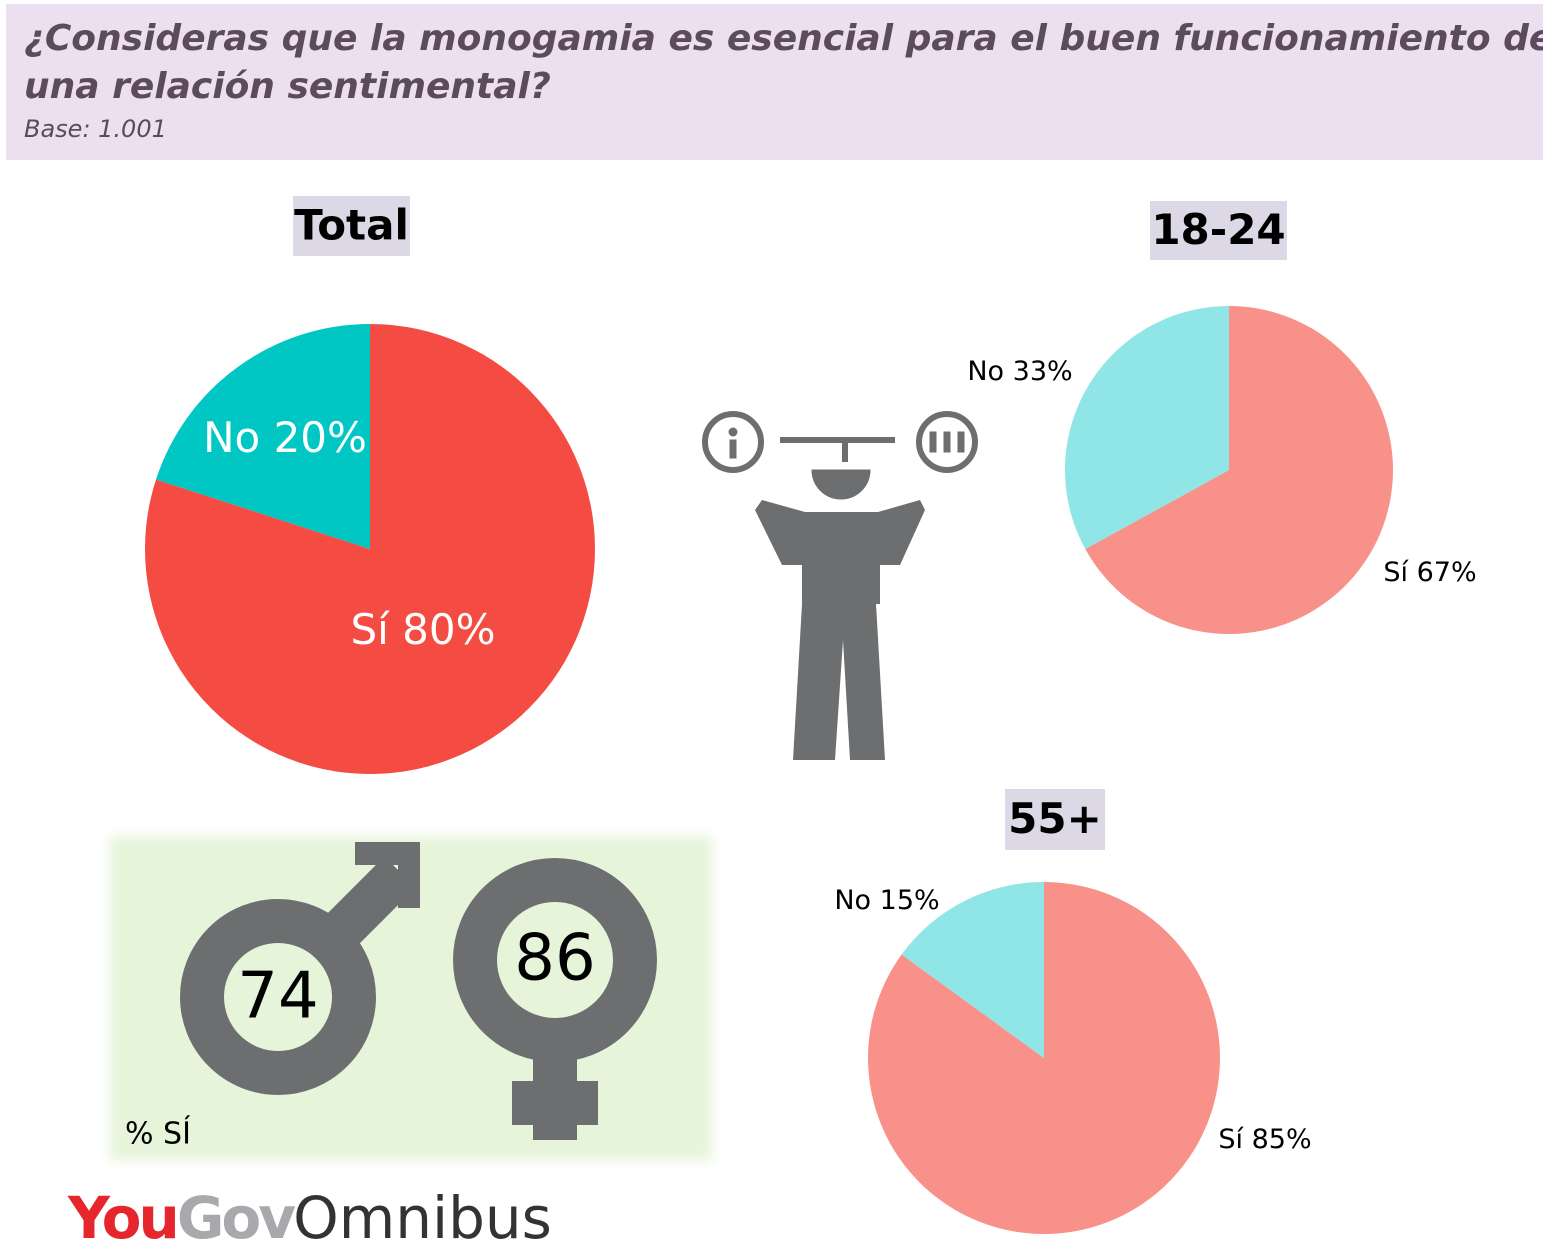  Describe the element at coordinates (840, 585) in the screenshot. I see `person-icon` at that location.